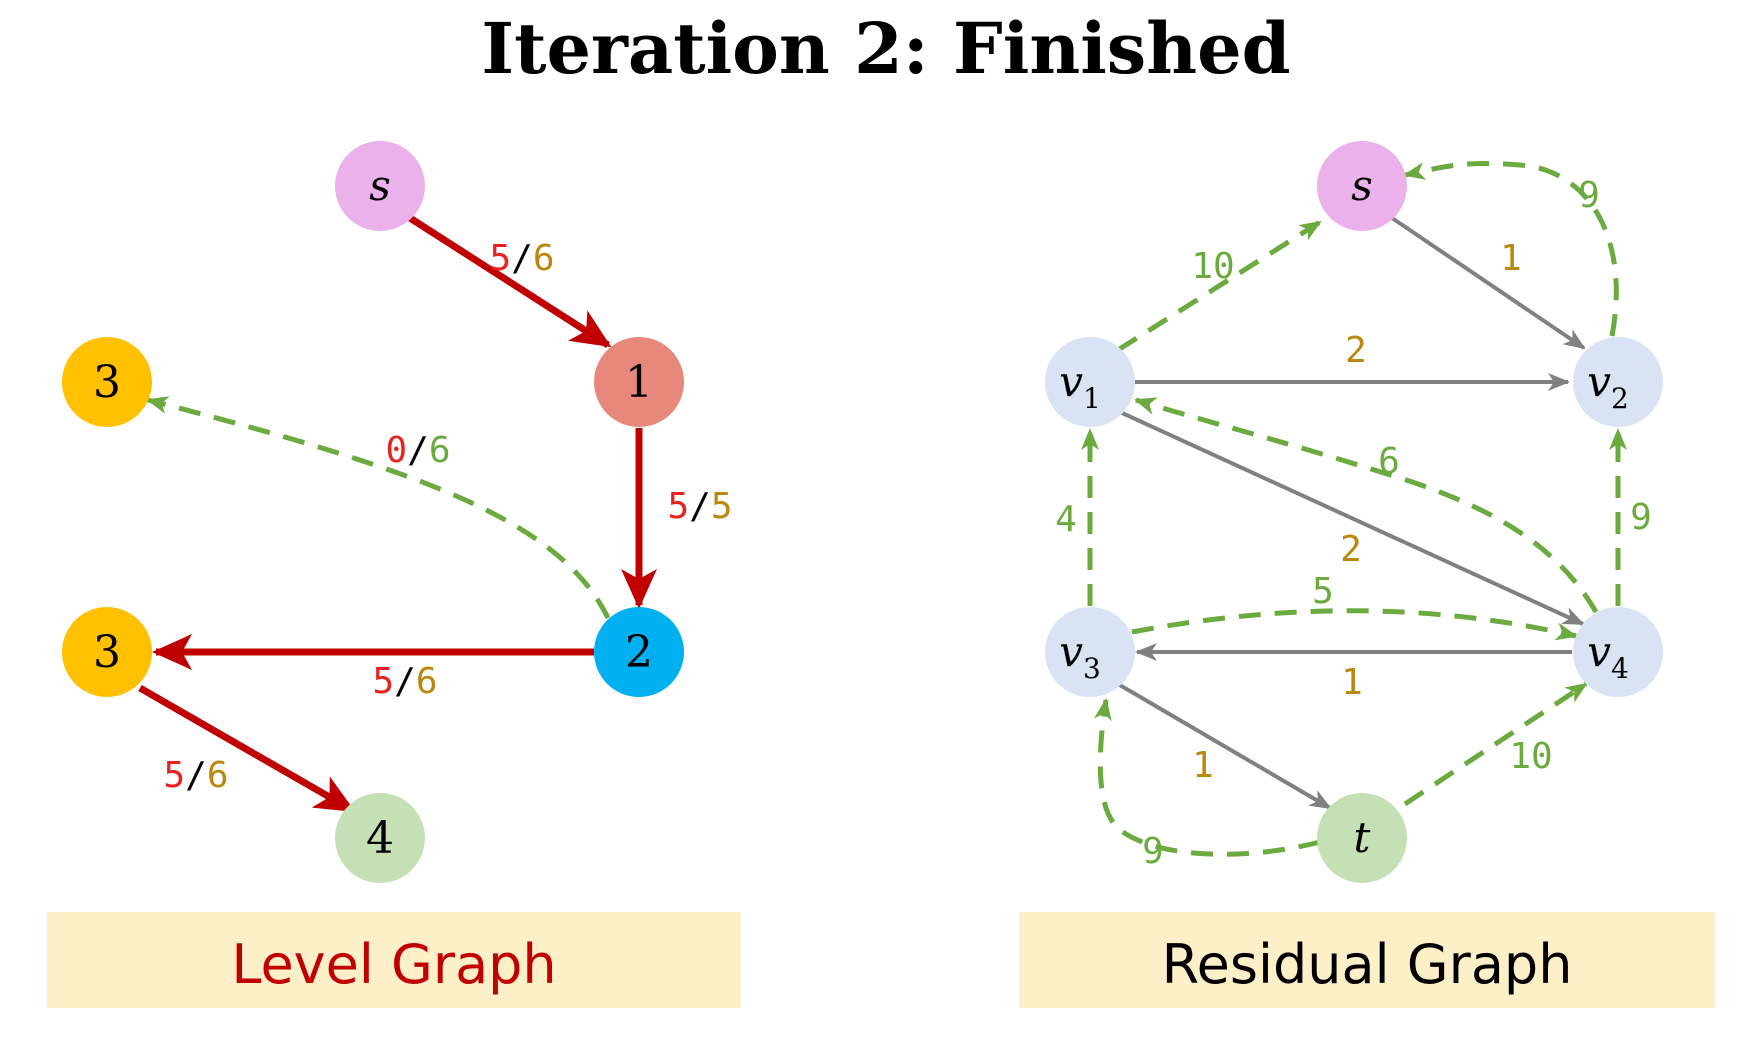  Describe the element at coordinates (1389, 461) in the screenshot. I see `residual-label-v4-v1: 6` at that location.